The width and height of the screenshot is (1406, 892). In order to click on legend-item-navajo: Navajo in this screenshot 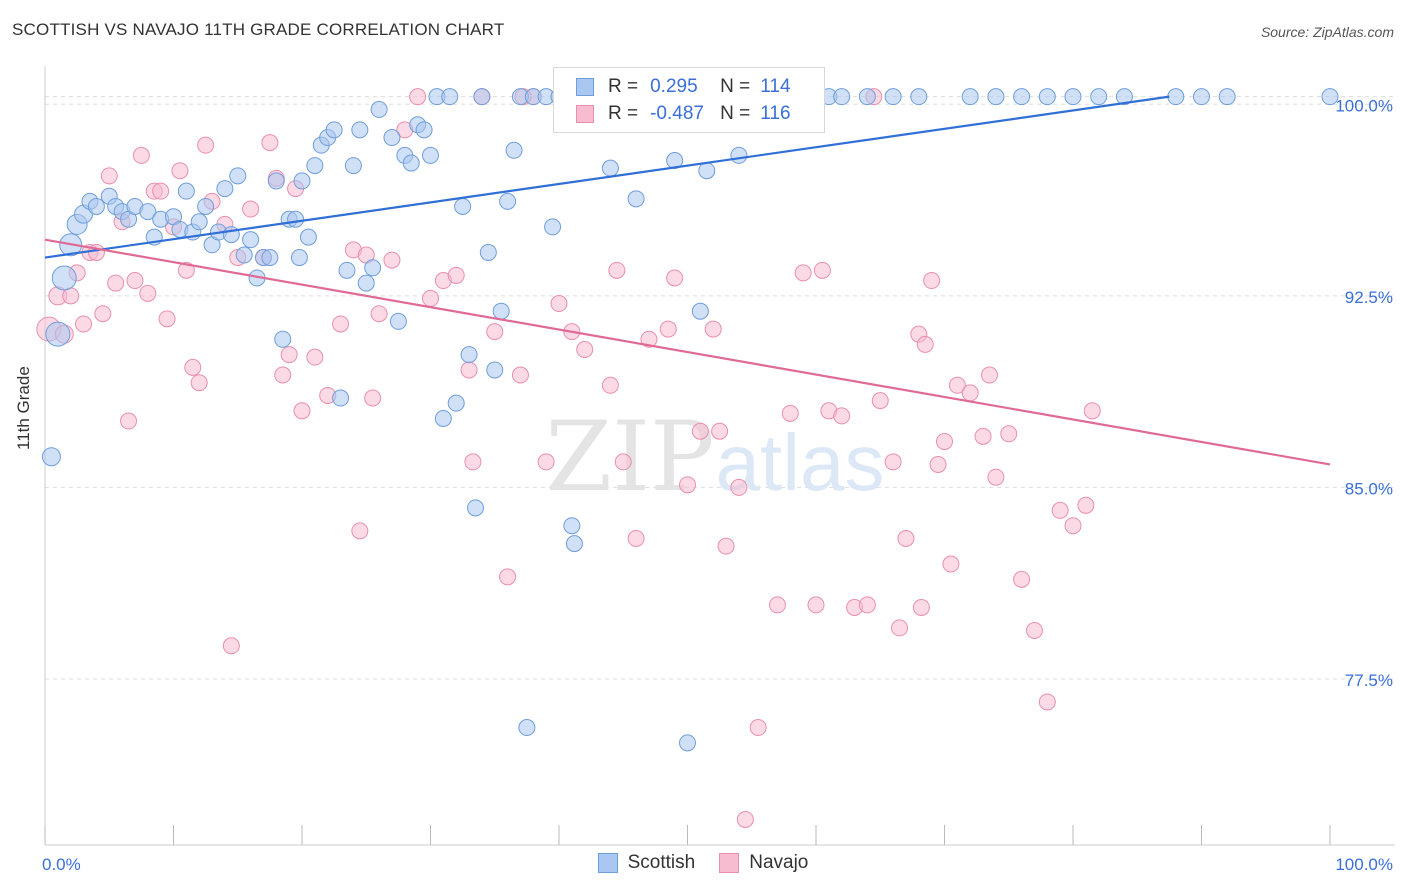, I will do `click(763, 863)`.